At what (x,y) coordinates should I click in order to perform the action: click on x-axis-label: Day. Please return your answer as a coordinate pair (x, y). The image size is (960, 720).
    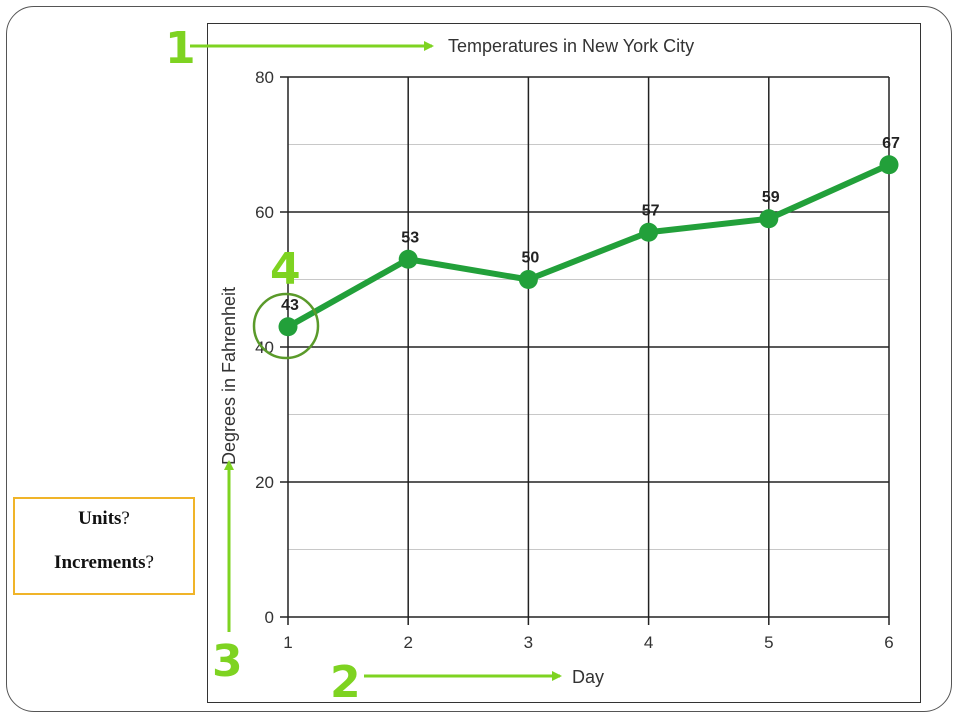
    Looking at the image, I should click on (588, 677).